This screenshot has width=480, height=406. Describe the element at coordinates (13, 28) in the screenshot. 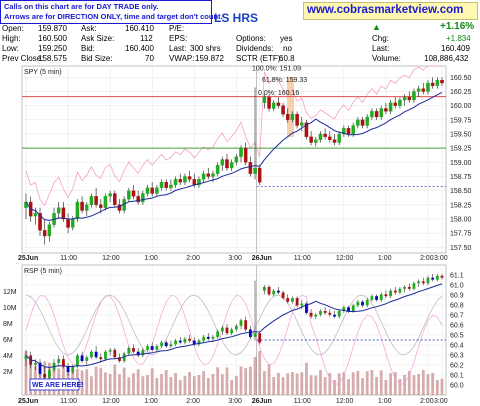

I see `open-label: Open:` at that location.